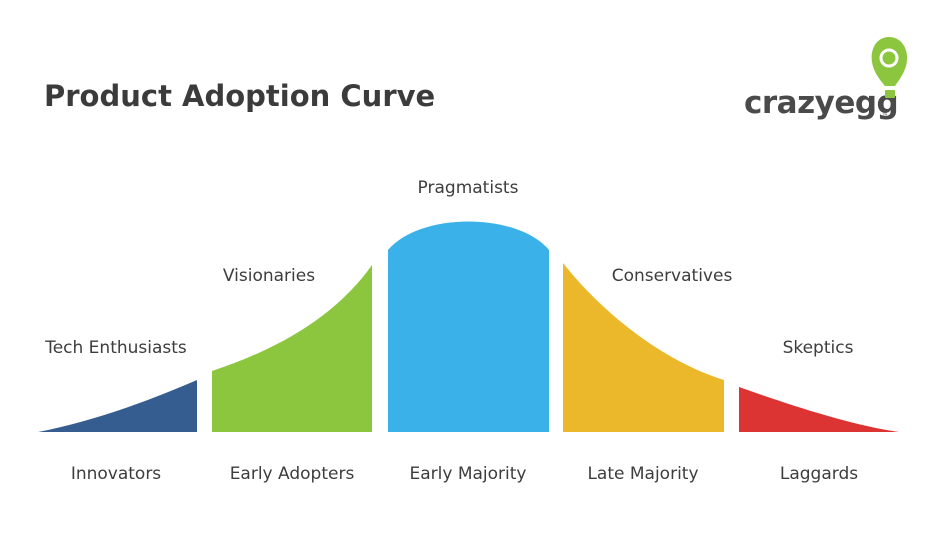  What do you see at coordinates (468, 474) in the screenshot?
I see `group-label: Early Majority` at bounding box center [468, 474].